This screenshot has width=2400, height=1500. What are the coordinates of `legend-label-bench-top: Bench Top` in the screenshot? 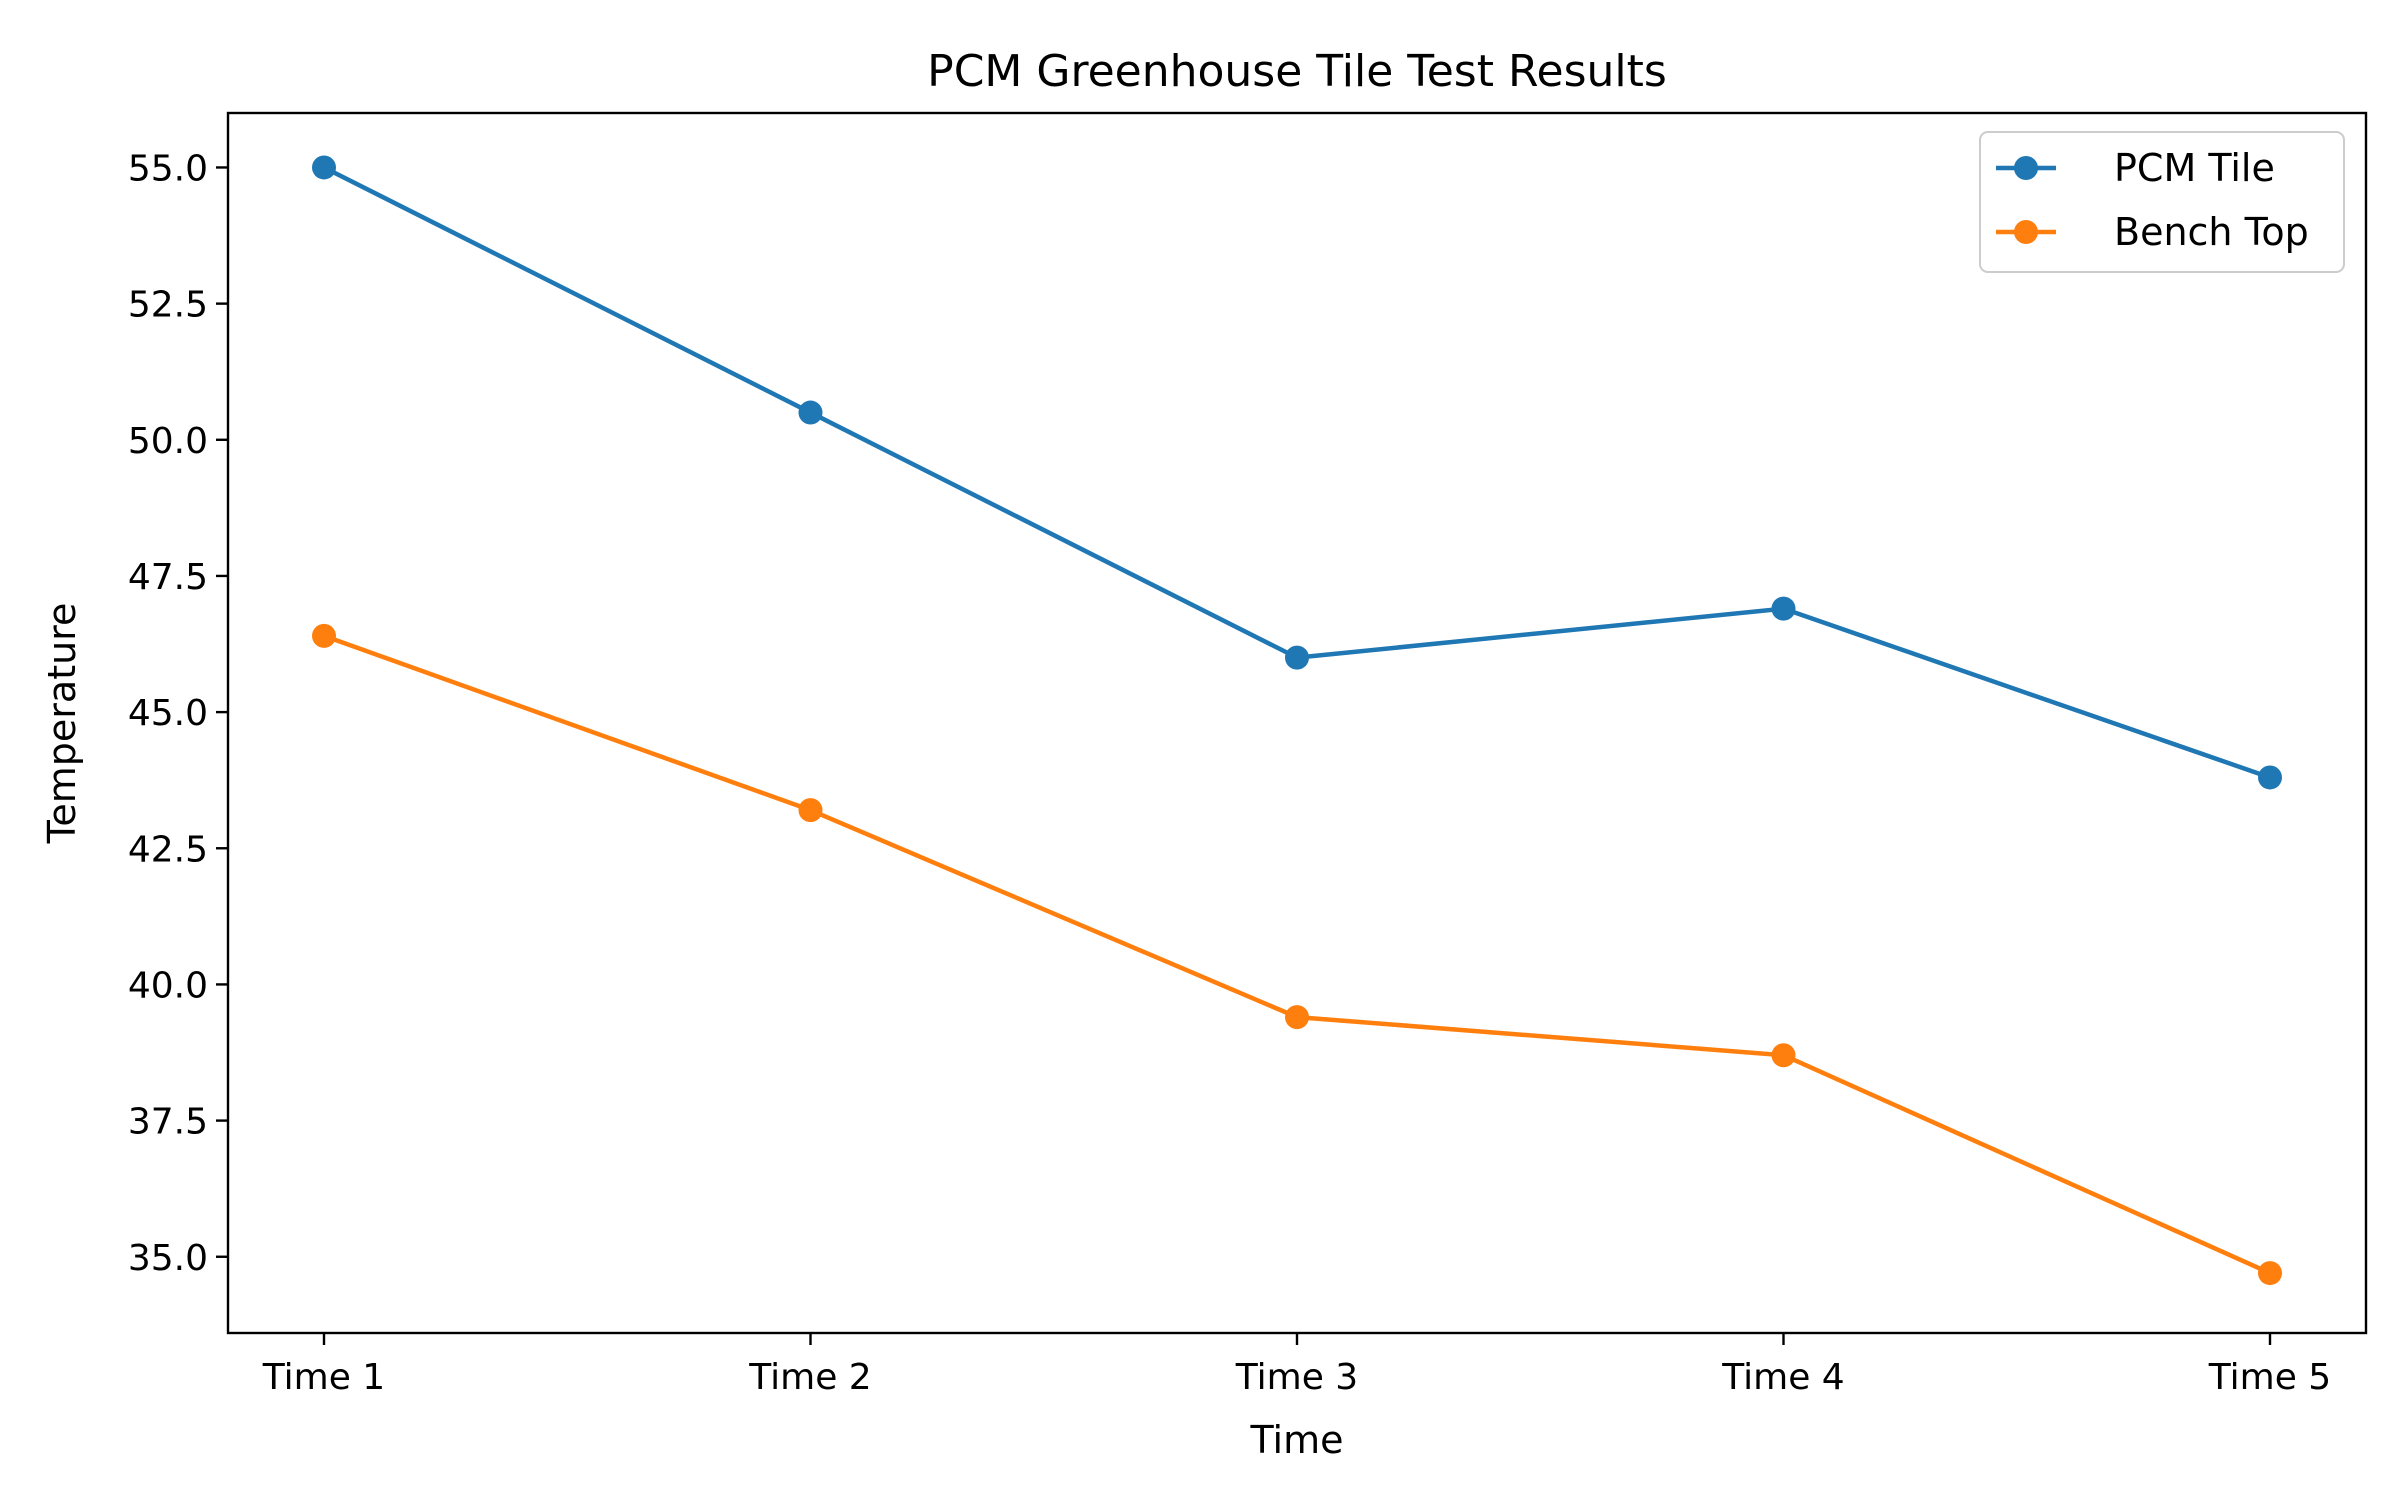 It's located at (2211, 232).